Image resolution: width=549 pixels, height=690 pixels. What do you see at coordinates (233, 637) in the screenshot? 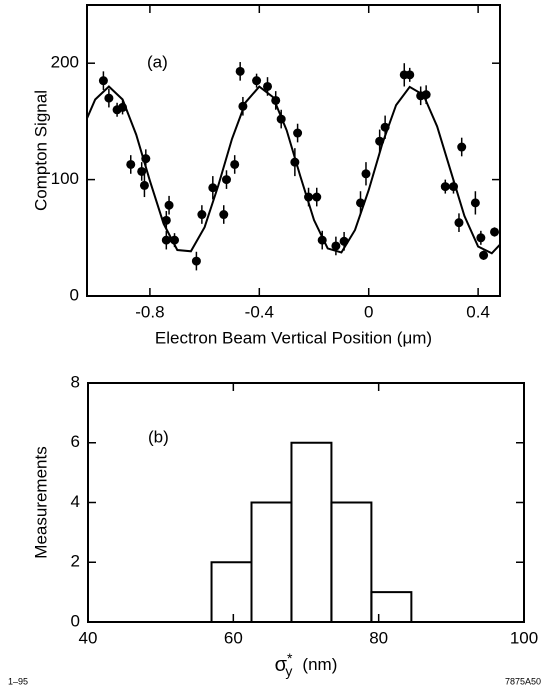
I see `x-tick-label: 60` at bounding box center [233, 637].